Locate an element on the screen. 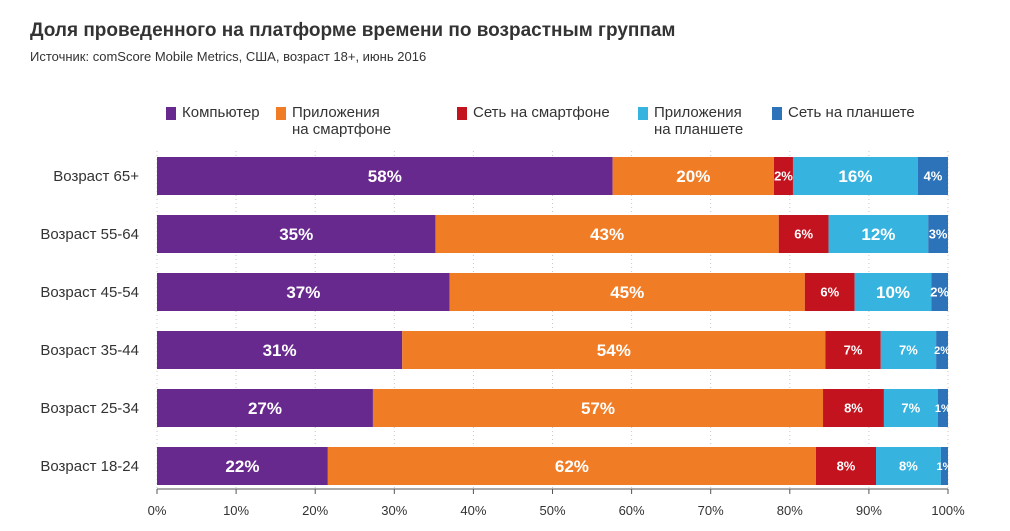 The image size is (1010, 531). legend-swatch-tablet-apps is located at coordinates (643, 113).